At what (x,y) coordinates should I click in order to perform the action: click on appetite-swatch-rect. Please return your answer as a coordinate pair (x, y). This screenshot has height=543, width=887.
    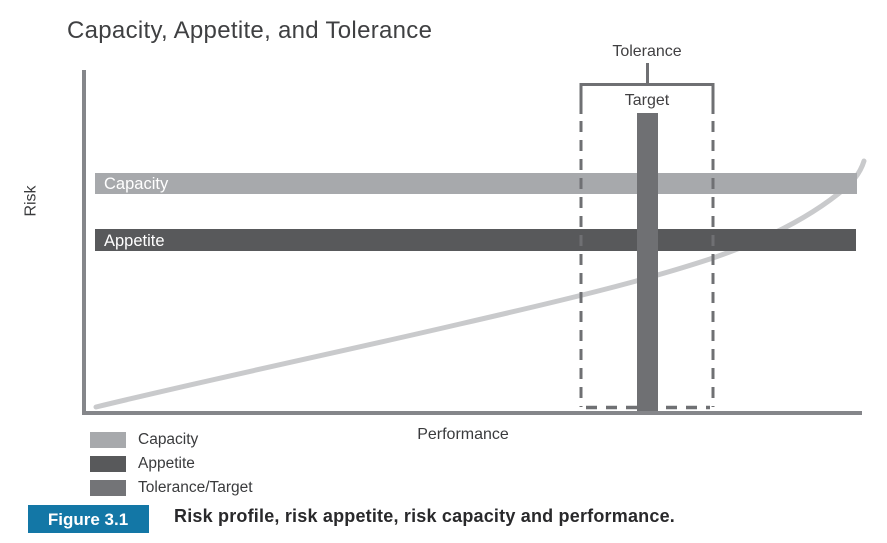
    Looking at the image, I should click on (108, 464).